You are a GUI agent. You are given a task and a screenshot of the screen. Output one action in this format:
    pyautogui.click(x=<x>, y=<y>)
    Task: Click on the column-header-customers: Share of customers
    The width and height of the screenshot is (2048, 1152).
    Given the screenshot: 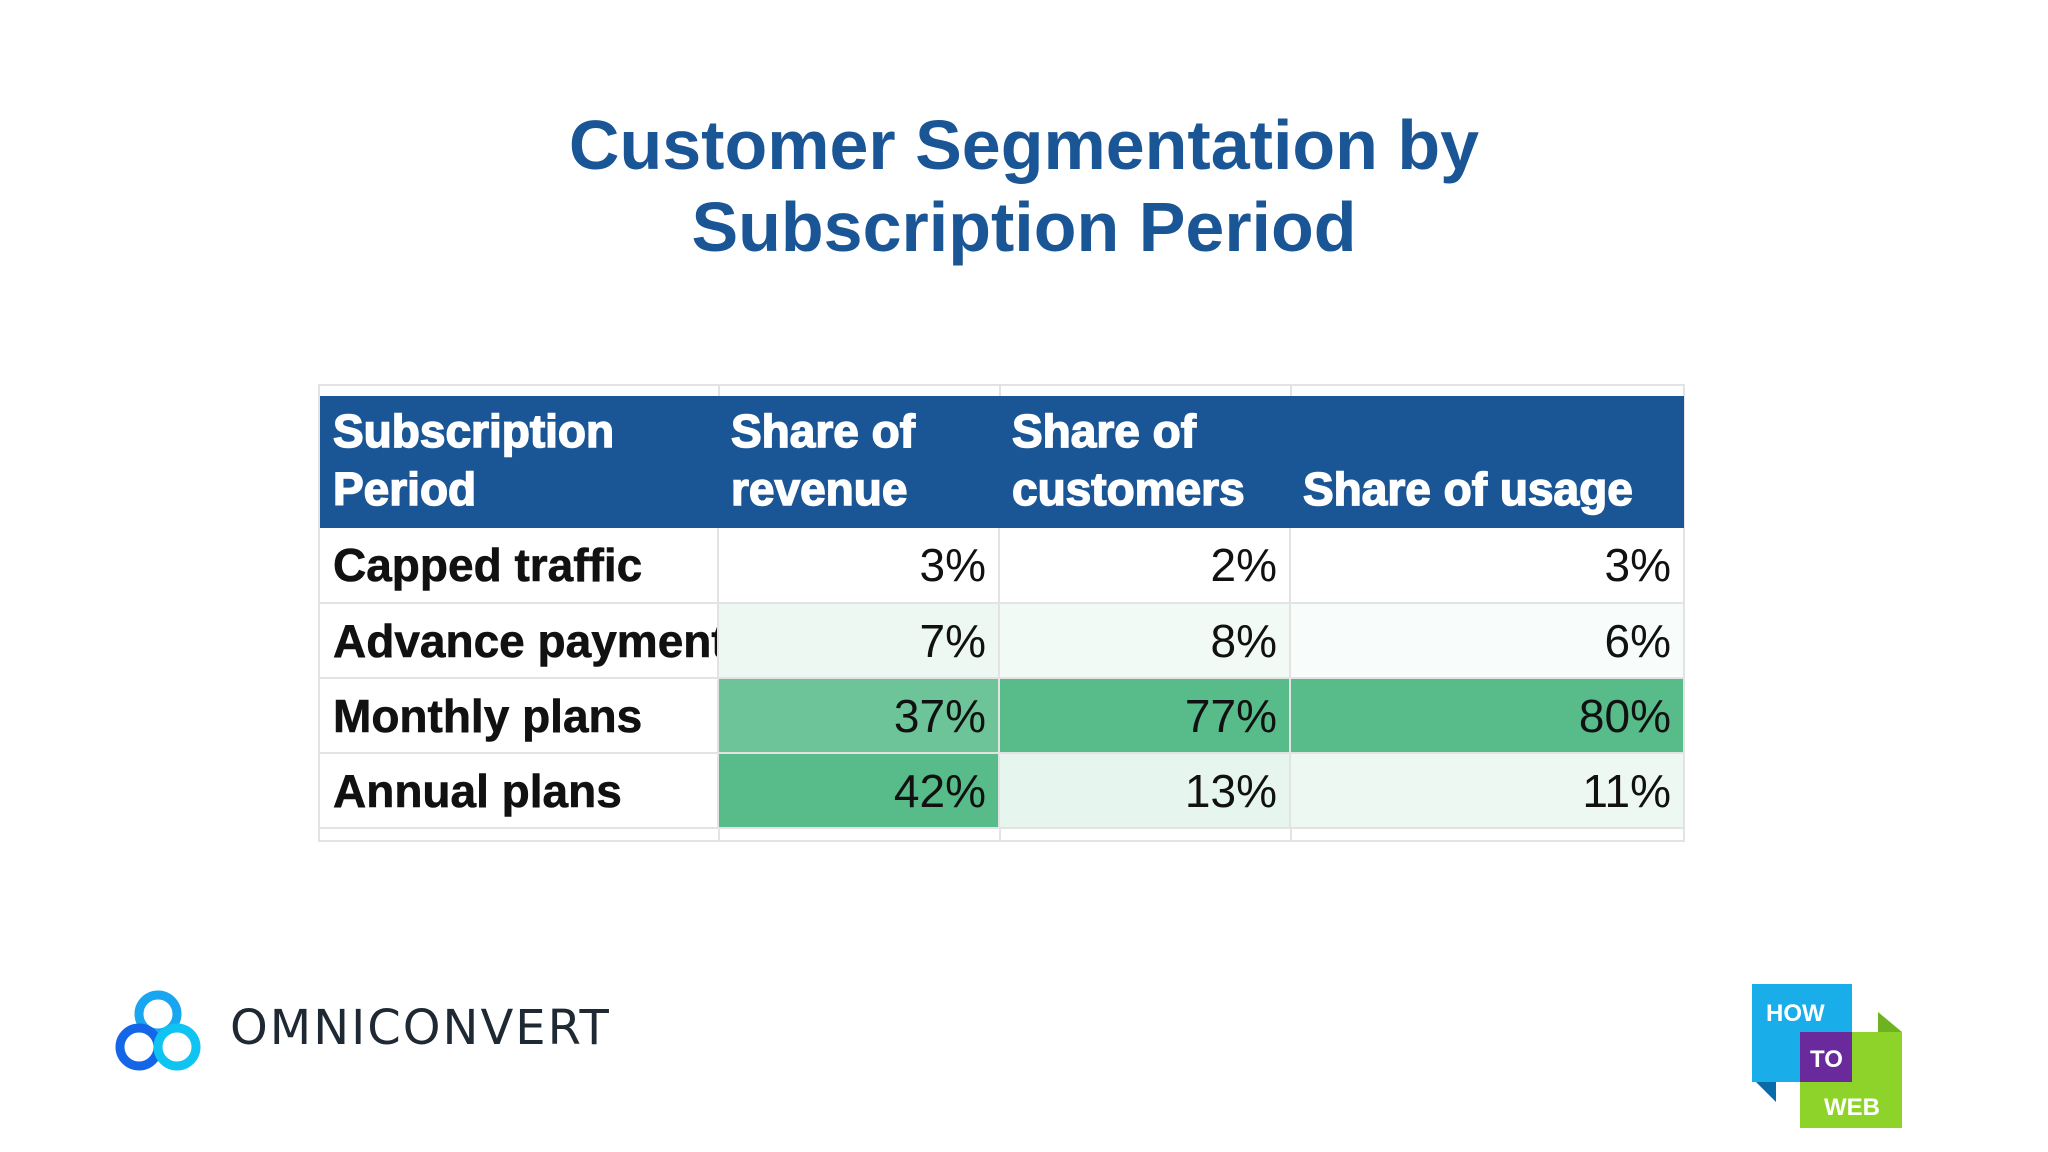 What is the action you would take?
    pyautogui.click(x=1144, y=462)
    